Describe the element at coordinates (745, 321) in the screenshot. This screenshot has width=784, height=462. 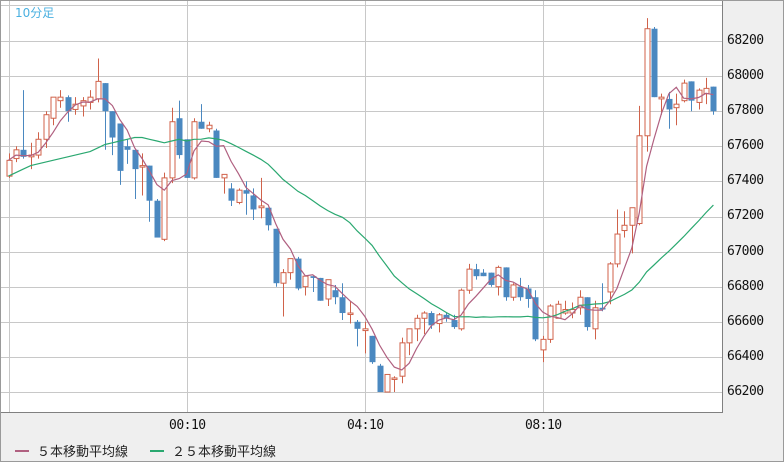
I see `y-tick-label: 66600` at that location.